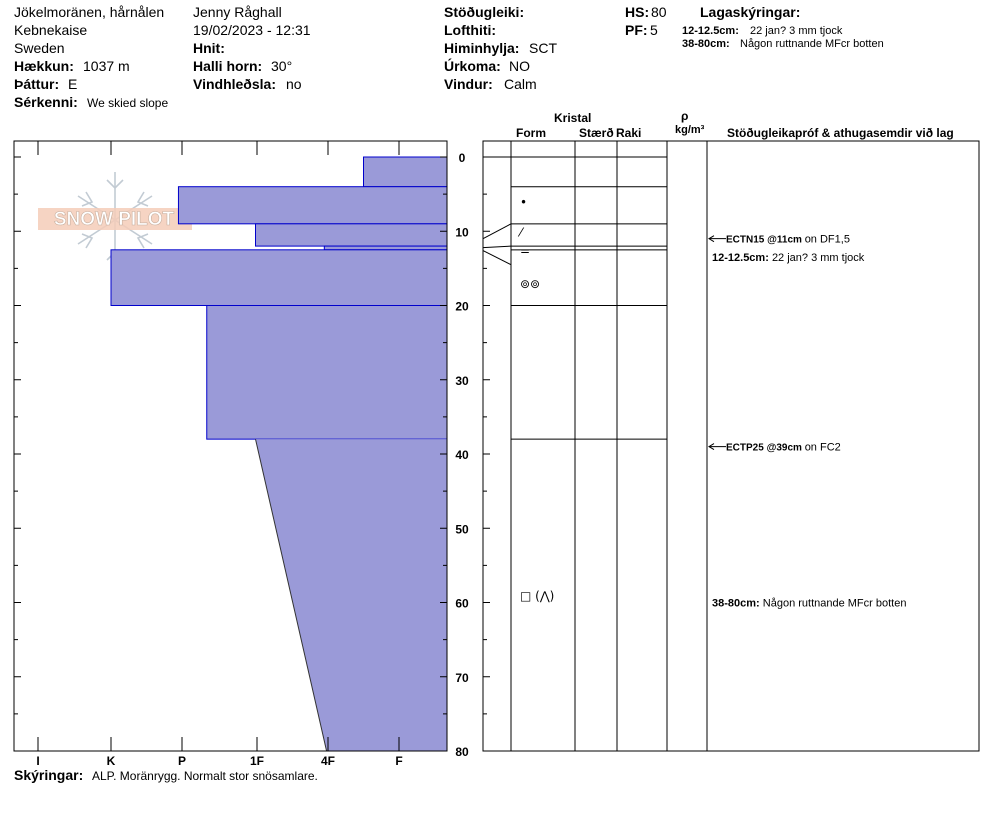 This screenshot has height=840, width=994. What do you see at coordinates (37, 761) in the screenshot?
I see `hardness-tick-label: I` at bounding box center [37, 761].